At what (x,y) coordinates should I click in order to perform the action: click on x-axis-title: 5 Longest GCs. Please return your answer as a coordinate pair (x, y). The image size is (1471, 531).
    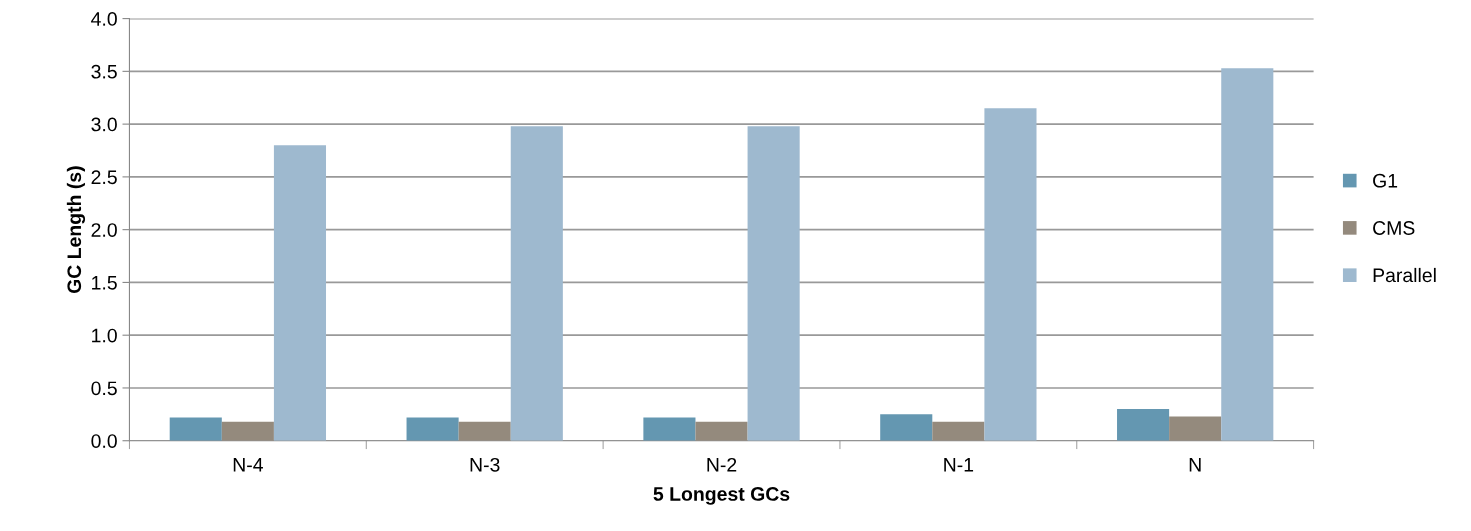
    Looking at the image, I should click on (721, 496).